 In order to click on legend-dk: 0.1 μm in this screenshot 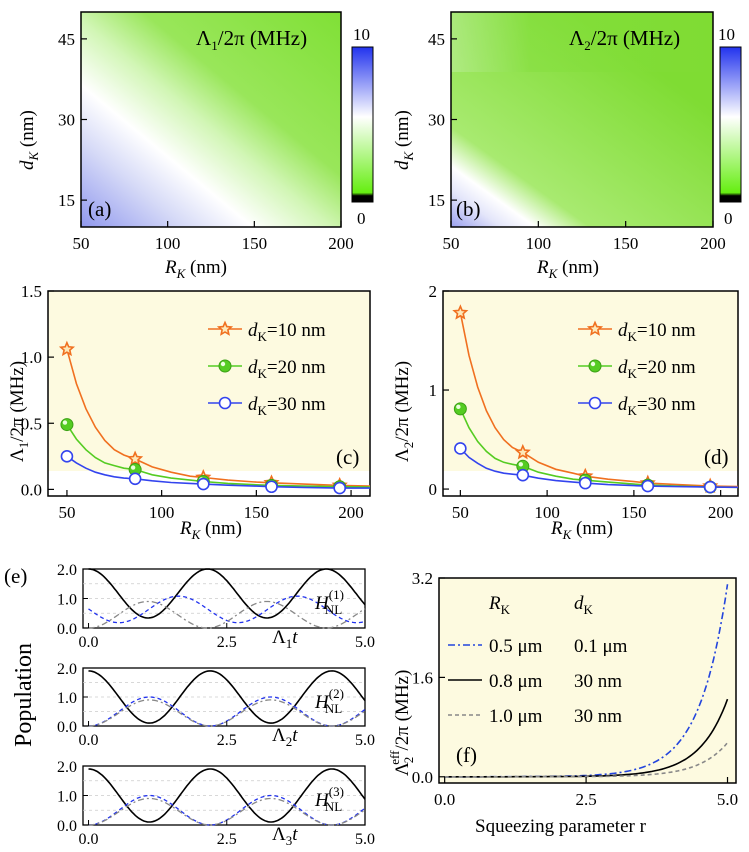, I will do `click(601, 646)`.